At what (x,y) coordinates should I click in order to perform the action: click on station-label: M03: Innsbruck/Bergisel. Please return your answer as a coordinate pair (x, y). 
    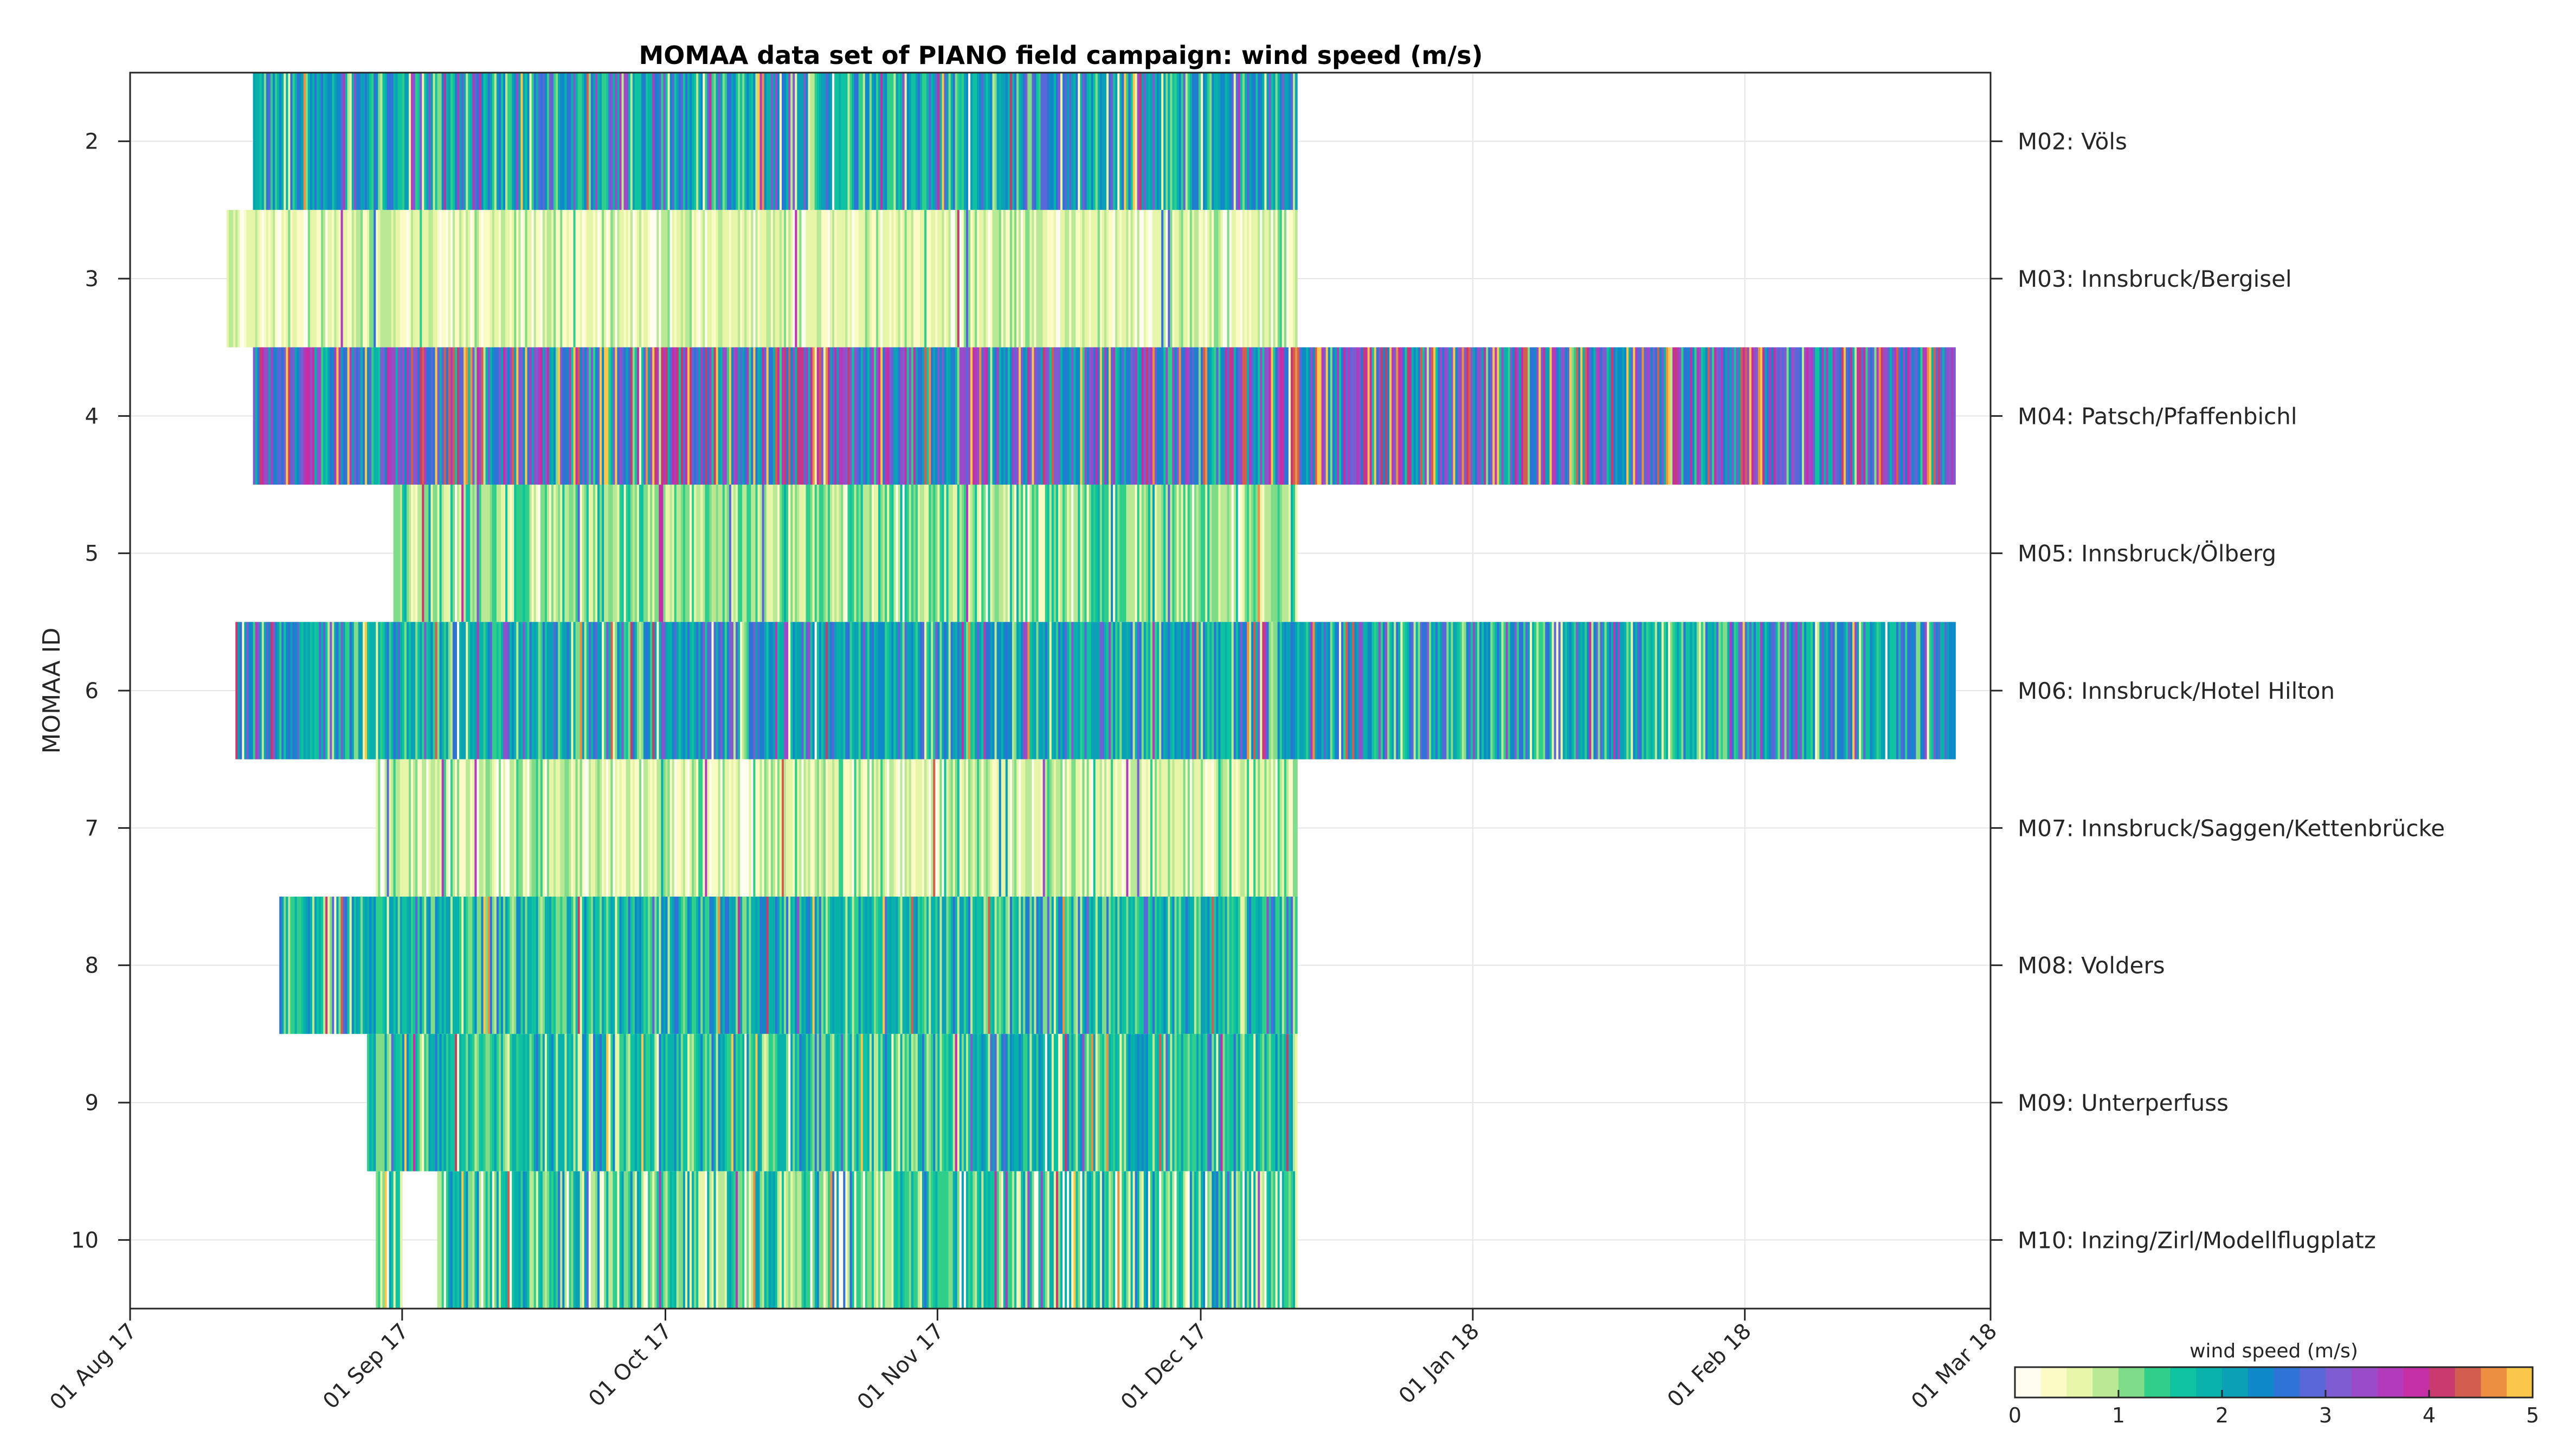
    Looking at the image, I should click on (2155, 279).